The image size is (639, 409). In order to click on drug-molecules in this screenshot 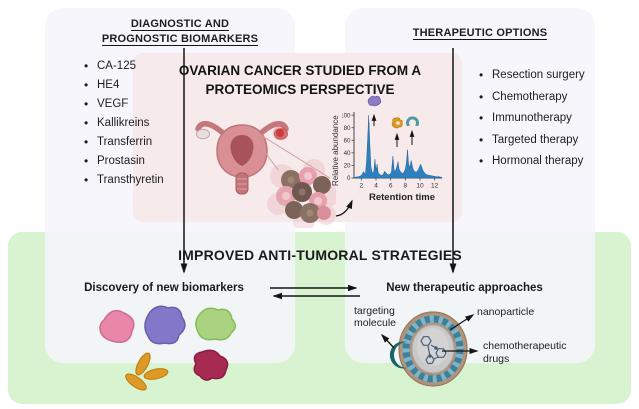, I will do `click(433, 350)`.